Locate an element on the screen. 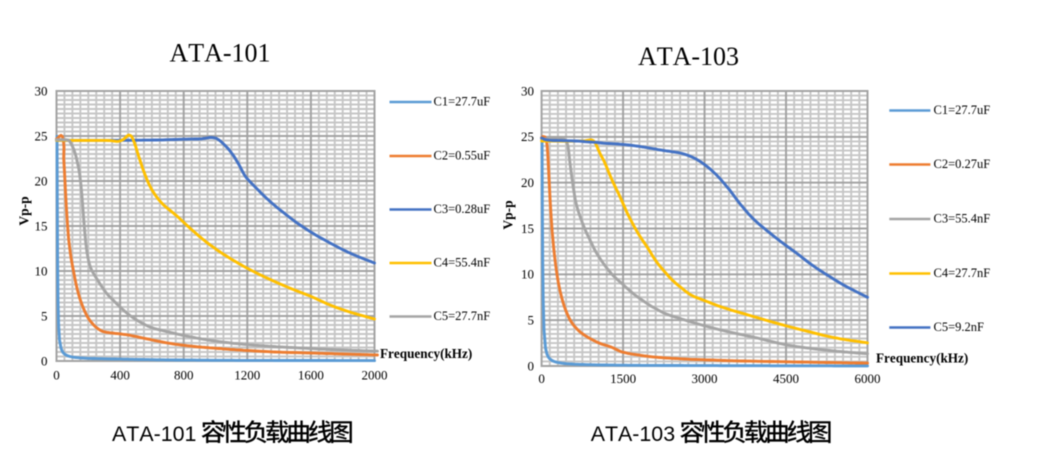  svg-text: C2=0.55uF is located at coordinates (462, 156).